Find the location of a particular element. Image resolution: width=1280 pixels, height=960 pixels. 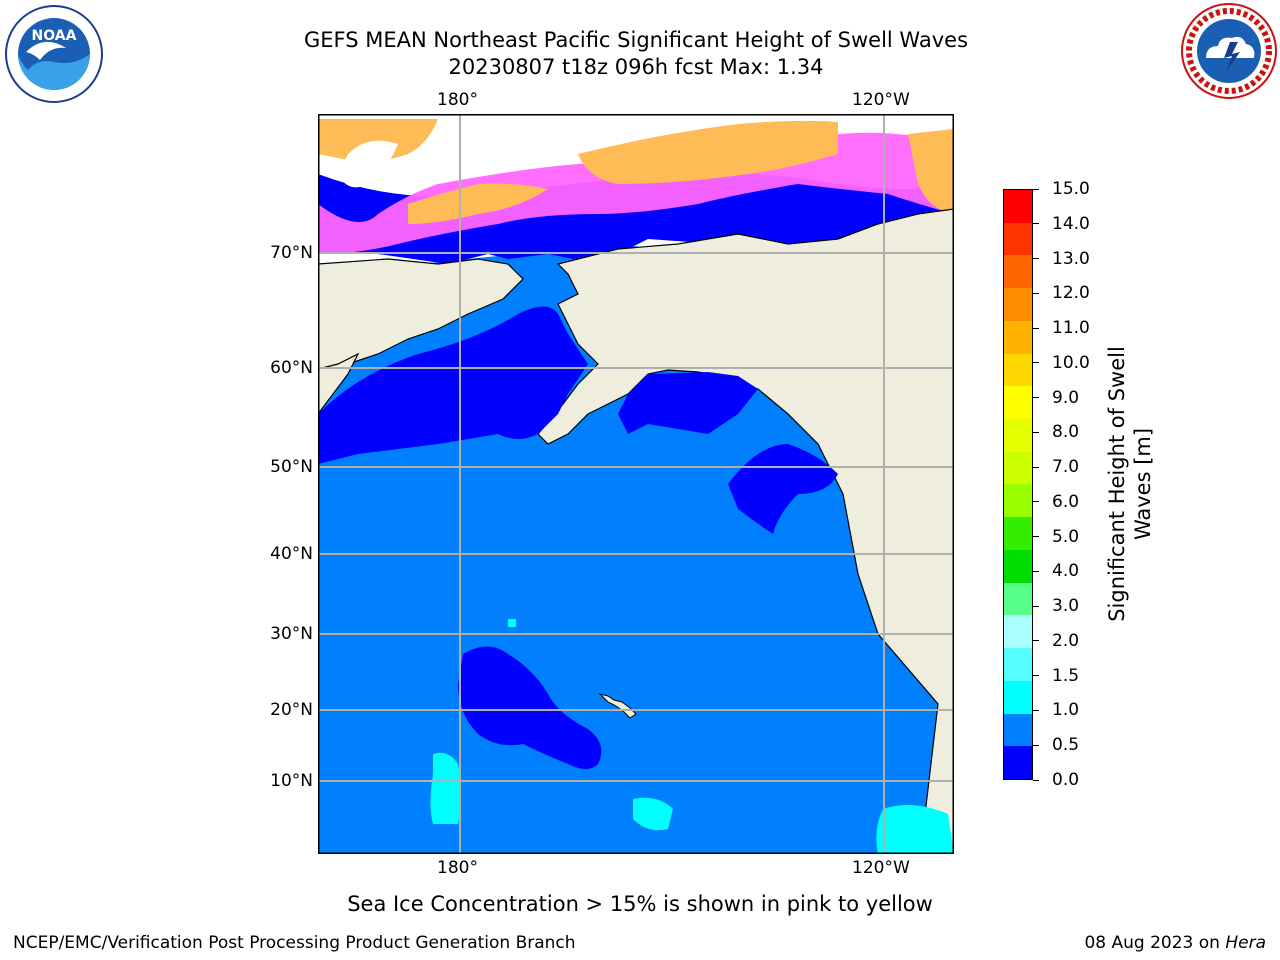

colorbar-tick-label: 1.0 is located at coordinates (1066, 710).